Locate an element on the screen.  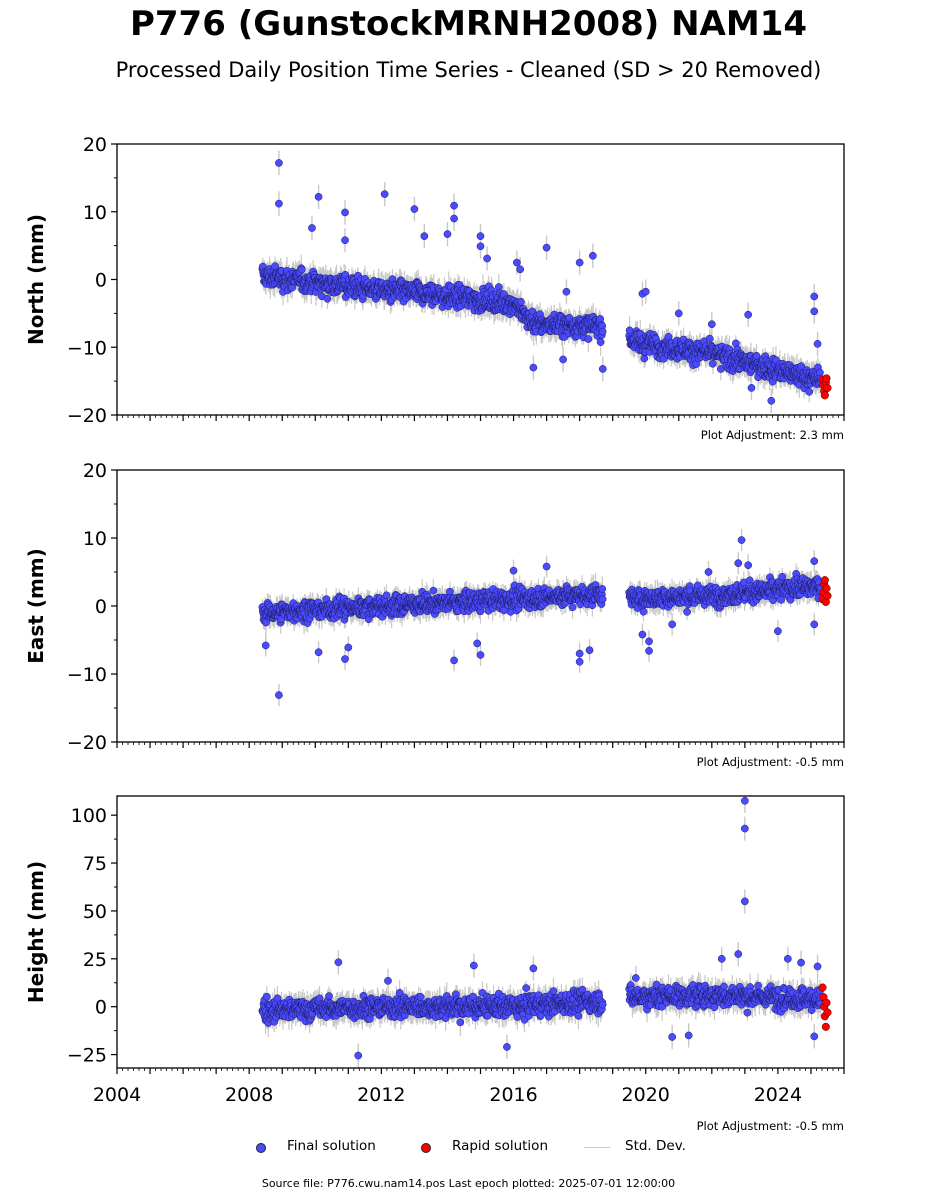
y-tick-label: 20 is located at coordinates (95, 145).